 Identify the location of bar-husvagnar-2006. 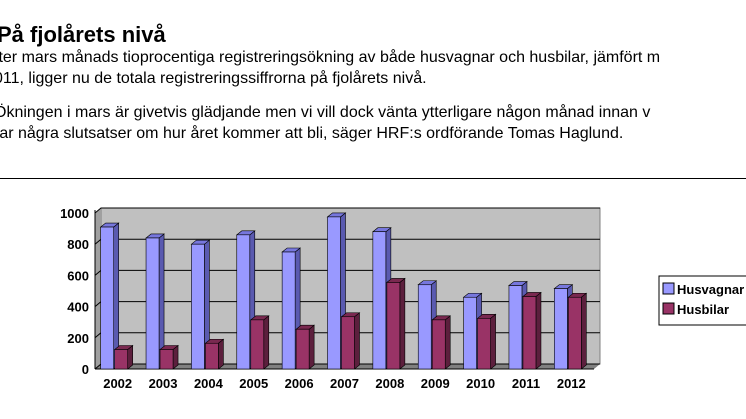
(288, 310).